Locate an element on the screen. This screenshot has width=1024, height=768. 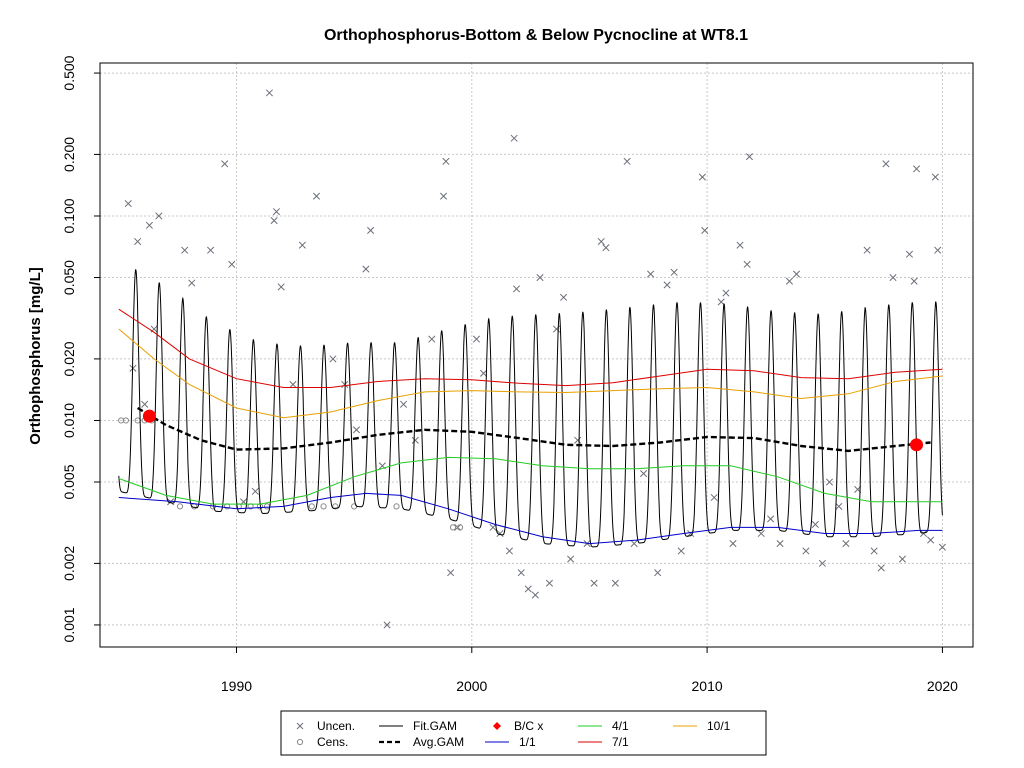
bc-point is located at coordinates (149, 416).